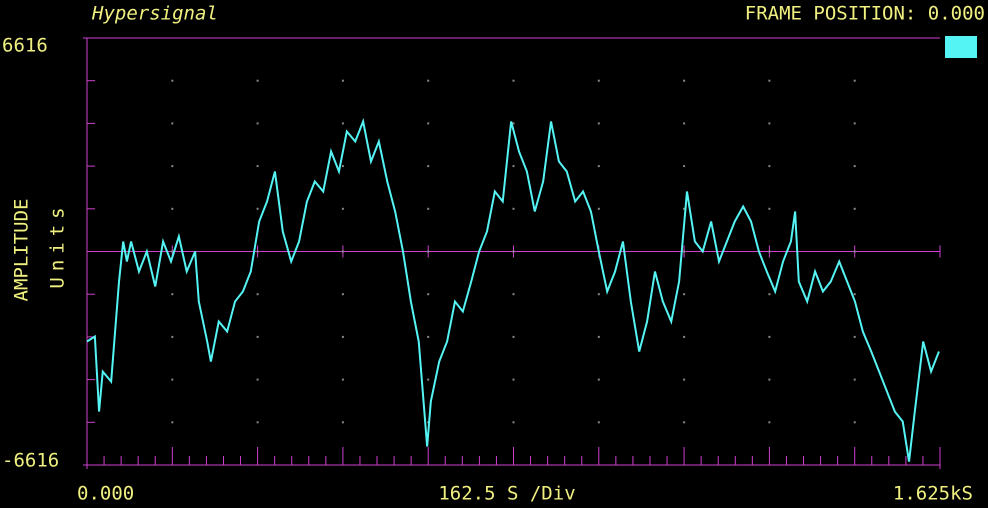 The width and height of the screenshot is (988, 508). I want to click on y-axis-label: AMPLITUDE, so click(22, 250).